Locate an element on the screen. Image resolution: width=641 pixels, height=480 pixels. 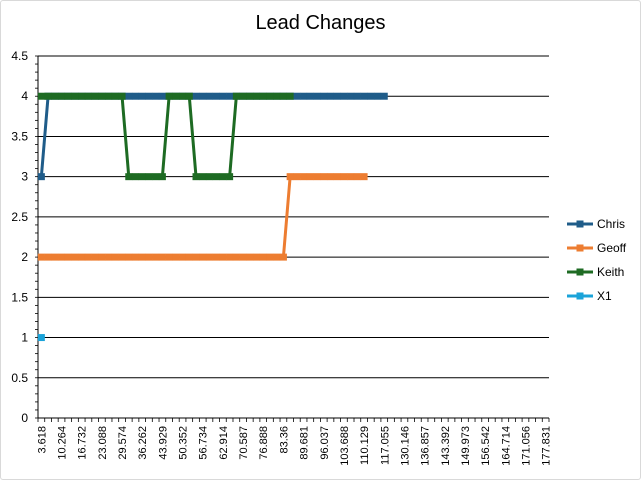
x-tick-label-22: 156.542 is located at coordinates (486, 446).